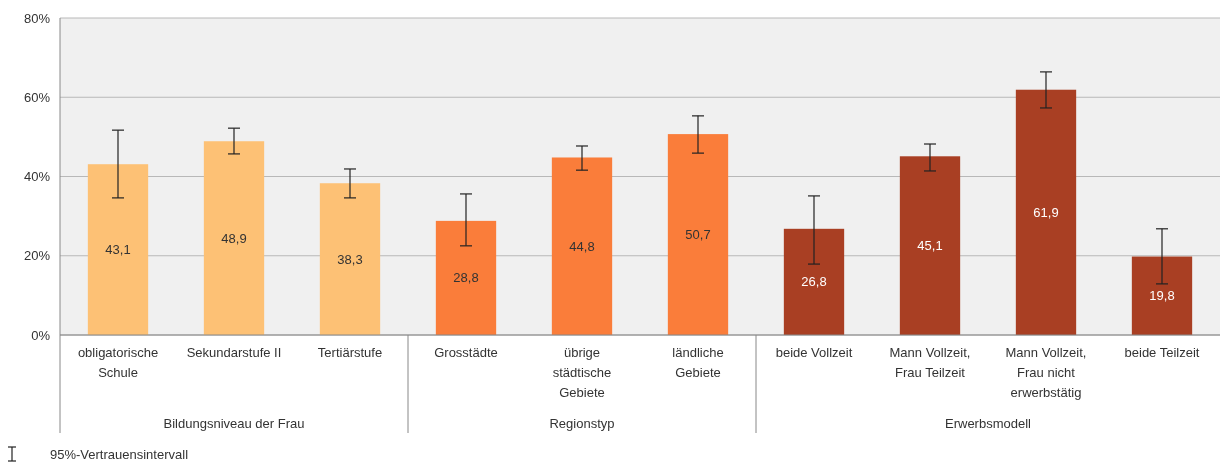 The width and height of the screenshot is (1222, 465). Describe the element at coordinates (988, 423) in the screenshot. I see `text: Erwerbsmodell` at that location.